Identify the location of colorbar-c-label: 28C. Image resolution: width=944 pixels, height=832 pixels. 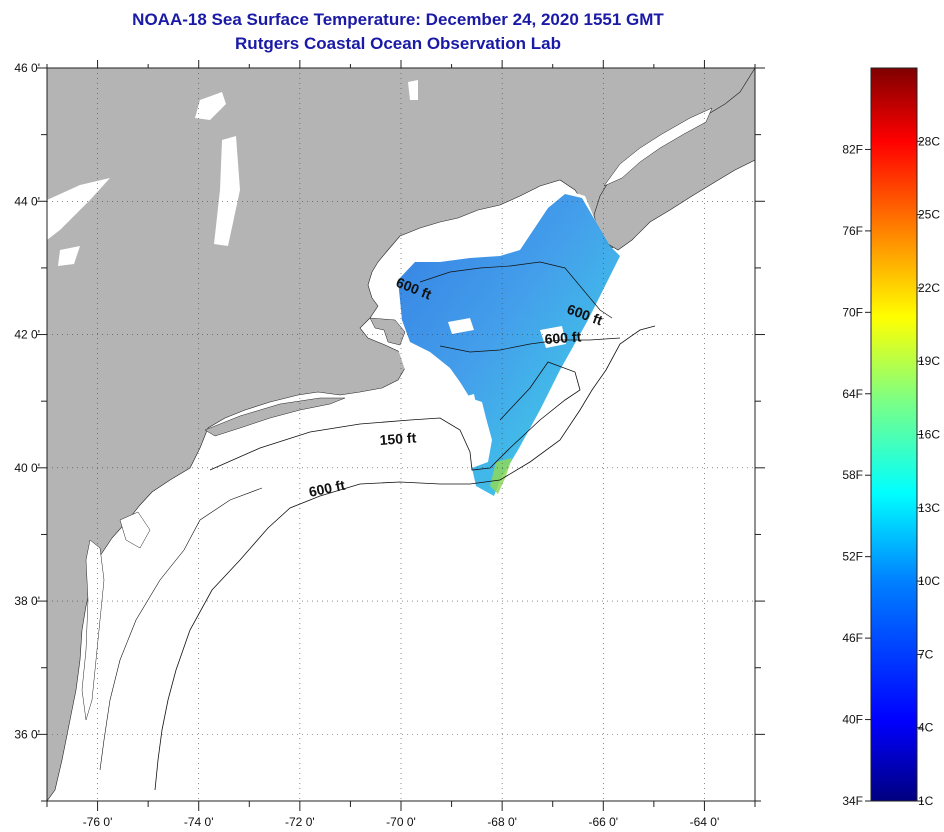
(929, 141).